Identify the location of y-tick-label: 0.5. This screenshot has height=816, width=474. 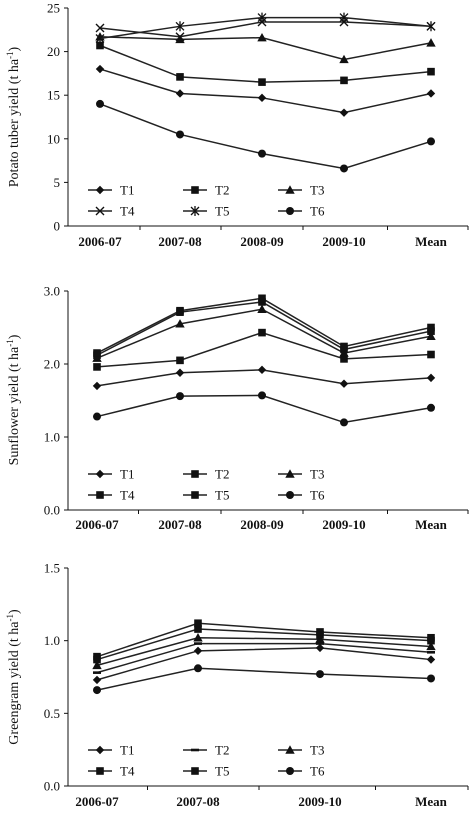
(52, 713).